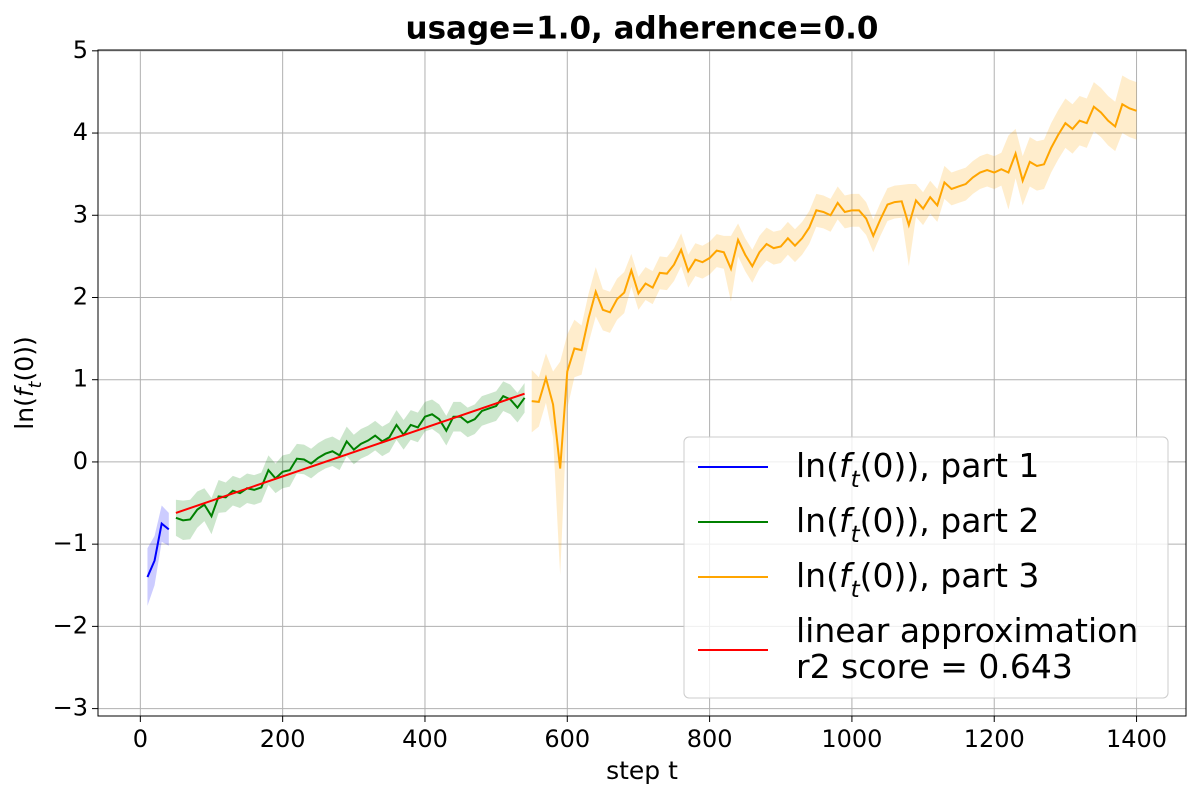 This screenshot has height=800, width=1200. Describe the element at coordinates (70, 543) in the screenshot. I see `y-tick-label: −1` at that location.